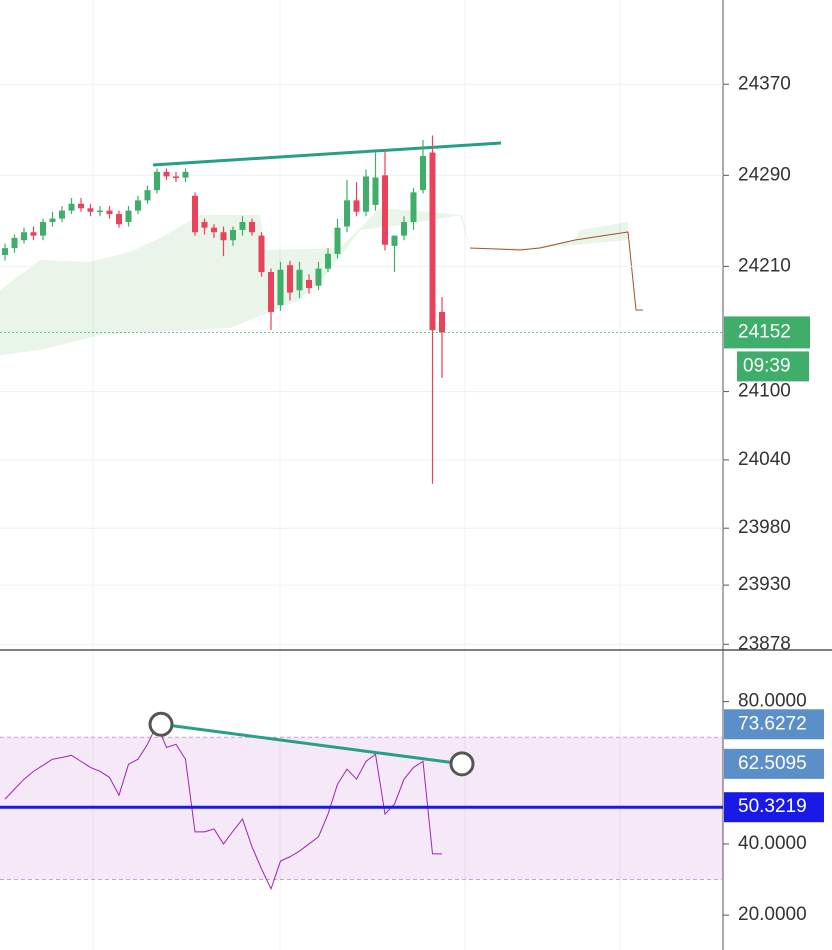  What do you see at coordinates (311, 744) in the screenshot?
I see `rsi-trendline` at bounding box center [311, 744].